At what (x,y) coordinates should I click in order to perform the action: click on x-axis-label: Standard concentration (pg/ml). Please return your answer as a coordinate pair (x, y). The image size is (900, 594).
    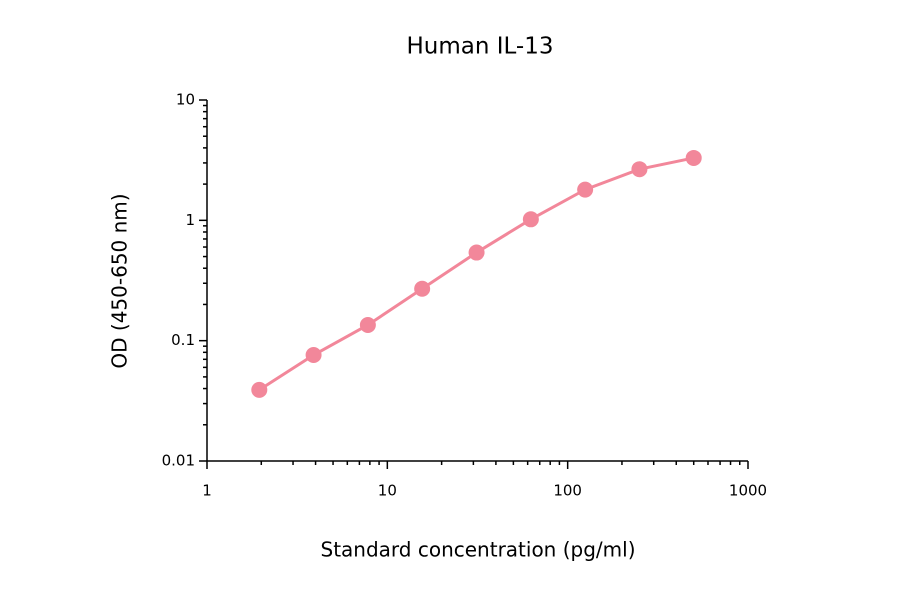
    Looking at the image, I should click on (478, 550).